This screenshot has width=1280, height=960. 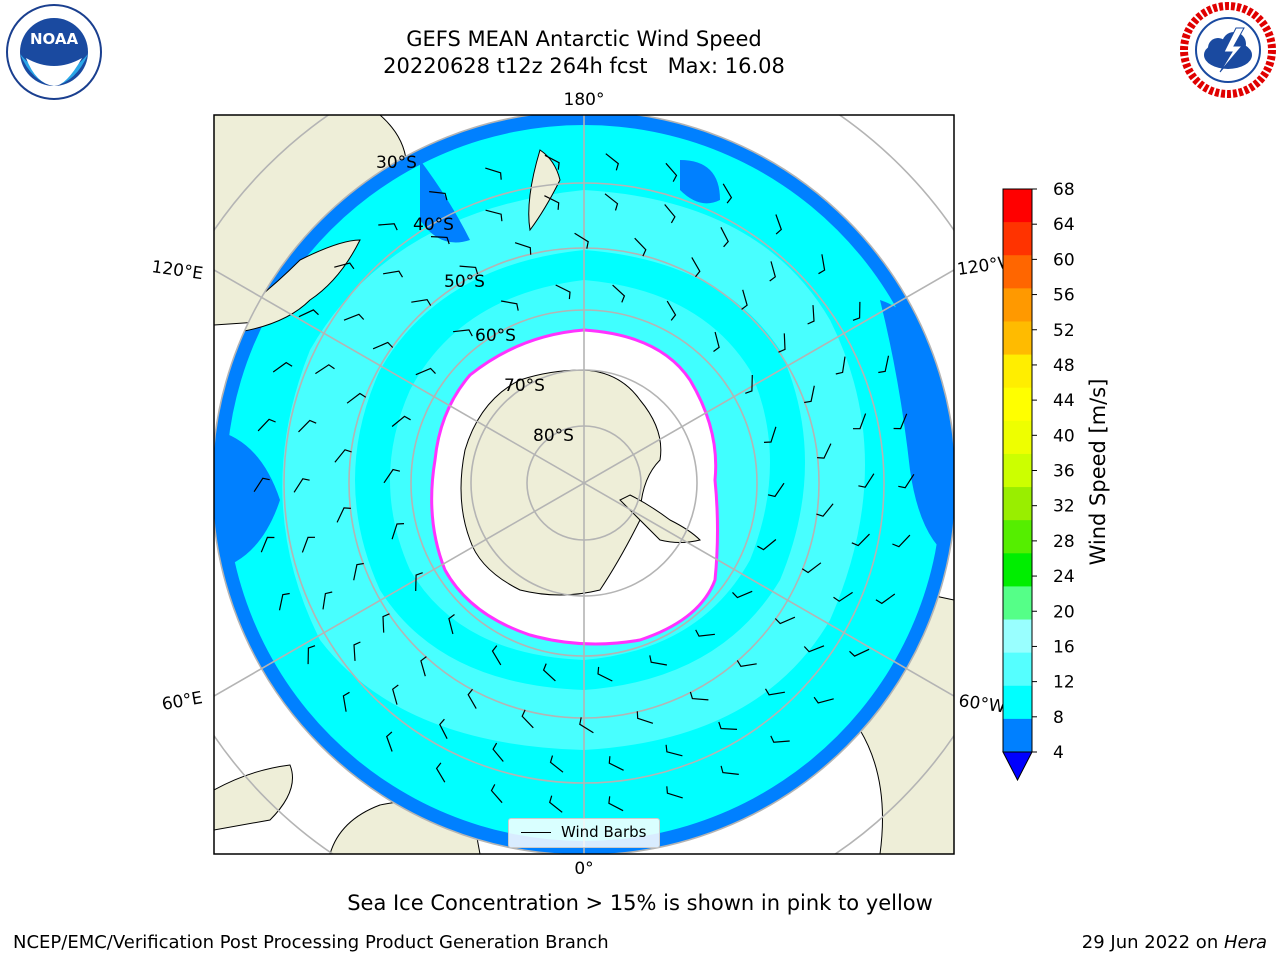 I want to click on legend-line-icon, so click(x=536, y=832).